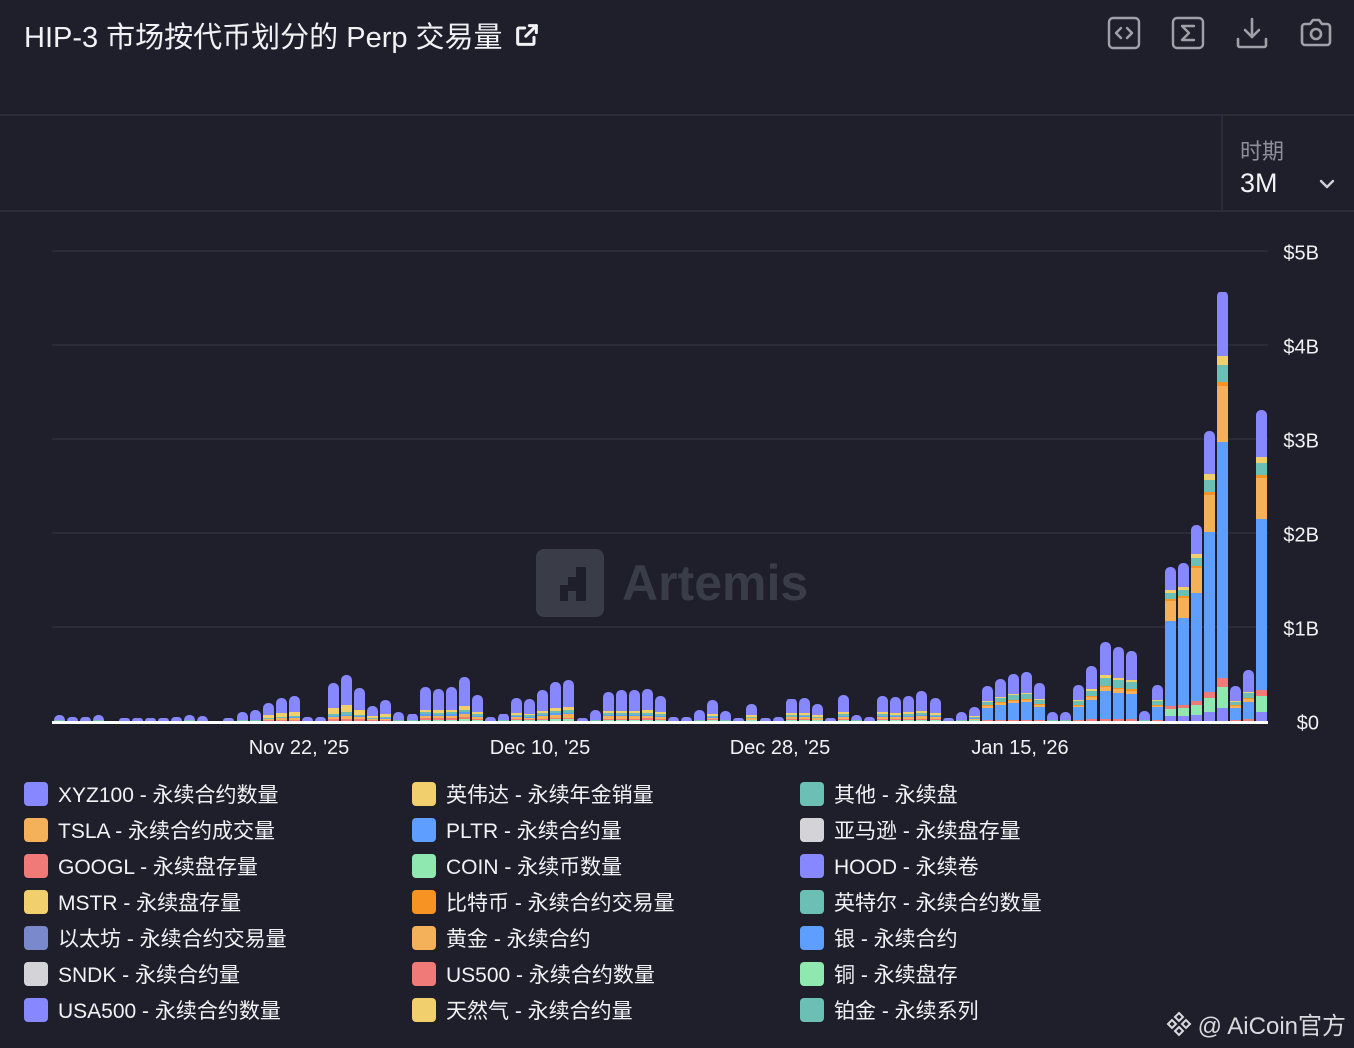 The image size is (1354, 1048). What do you see at coordinates (1287, 163) in the screenshot?
I see `period-selector: 时期 3M` at bounding box center [1287, 163].